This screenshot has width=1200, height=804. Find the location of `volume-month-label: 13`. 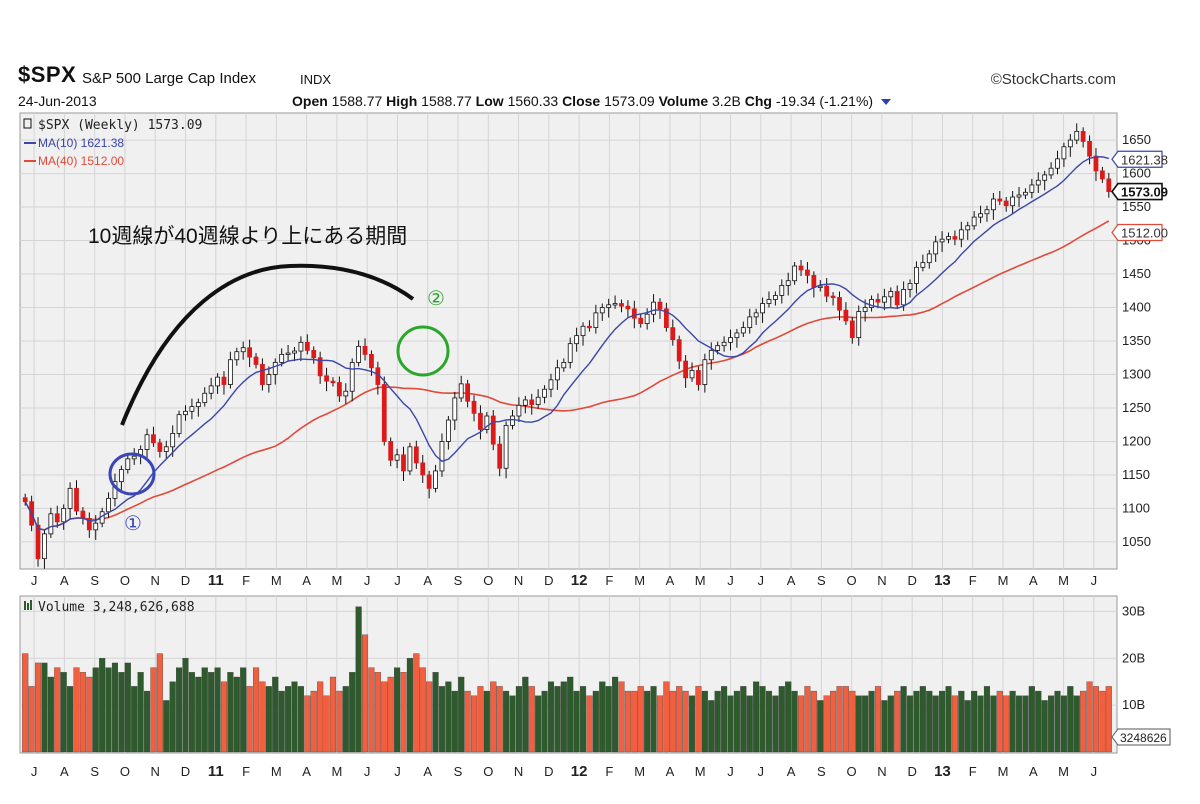

volume-month-label: 13 is located at coordinates (942, 771).